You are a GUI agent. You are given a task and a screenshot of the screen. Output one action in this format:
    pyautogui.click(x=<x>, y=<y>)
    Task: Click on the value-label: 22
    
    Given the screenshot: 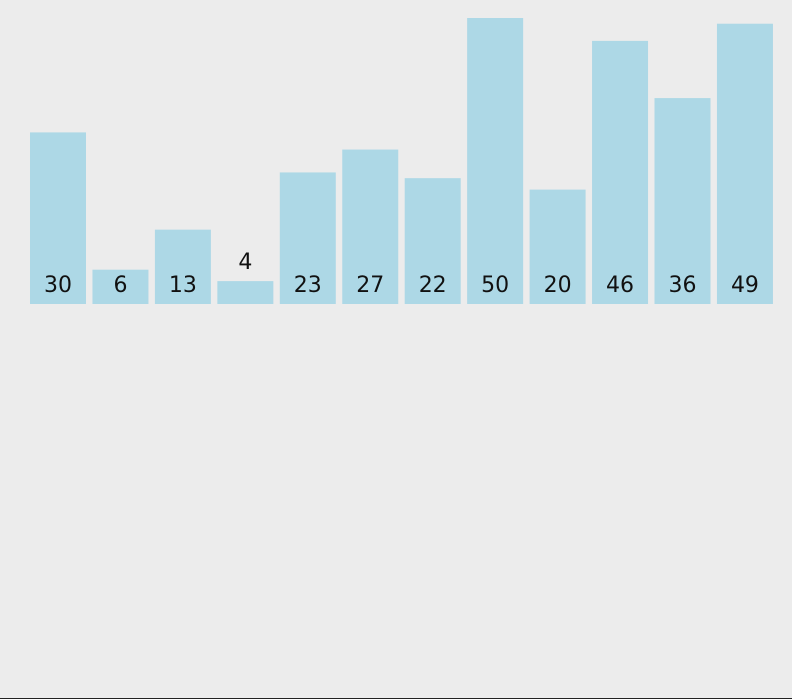 What is the action you would take?
    pyautogui.click(x=433, y=285)
    